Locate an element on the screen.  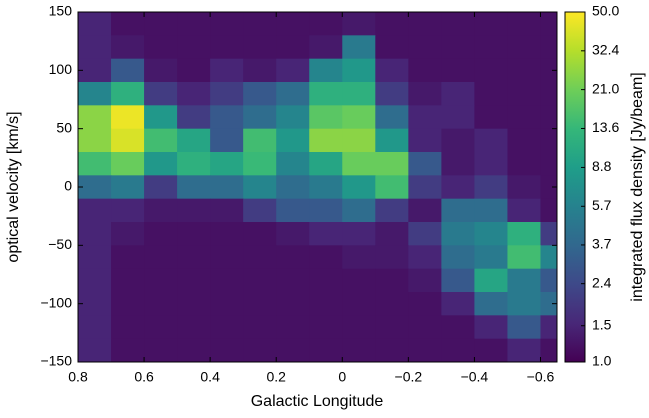
x-tick-label: −0.2 is located at coordinates (409, 377).